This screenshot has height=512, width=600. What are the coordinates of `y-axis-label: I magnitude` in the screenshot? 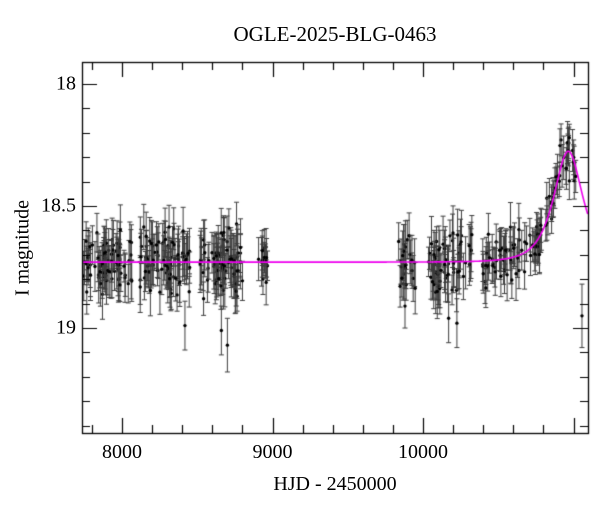 It's located at (22, 248).